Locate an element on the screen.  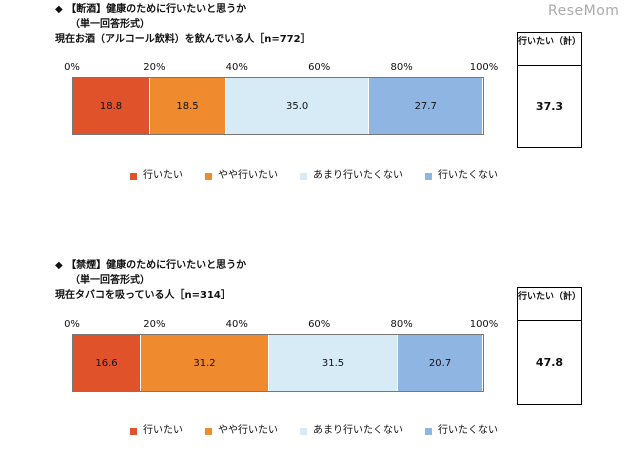
seg-not-much: 35.0 is located at coordinates (297, 106).